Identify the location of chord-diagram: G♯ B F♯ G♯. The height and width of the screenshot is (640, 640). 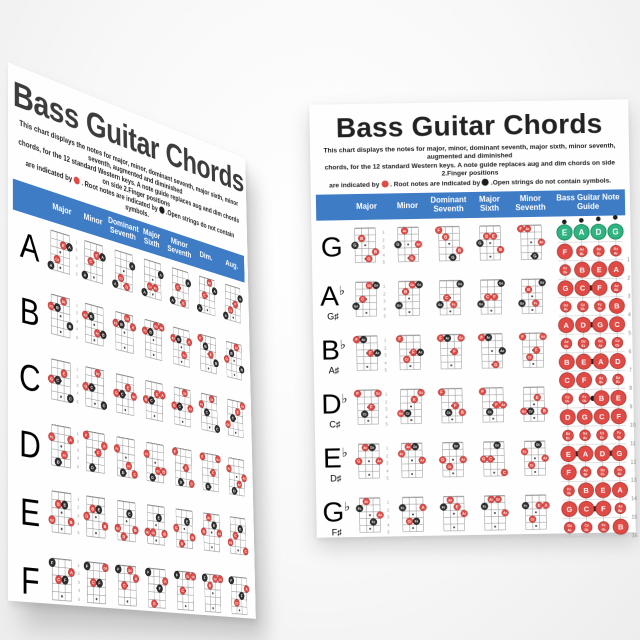
(532, 296).